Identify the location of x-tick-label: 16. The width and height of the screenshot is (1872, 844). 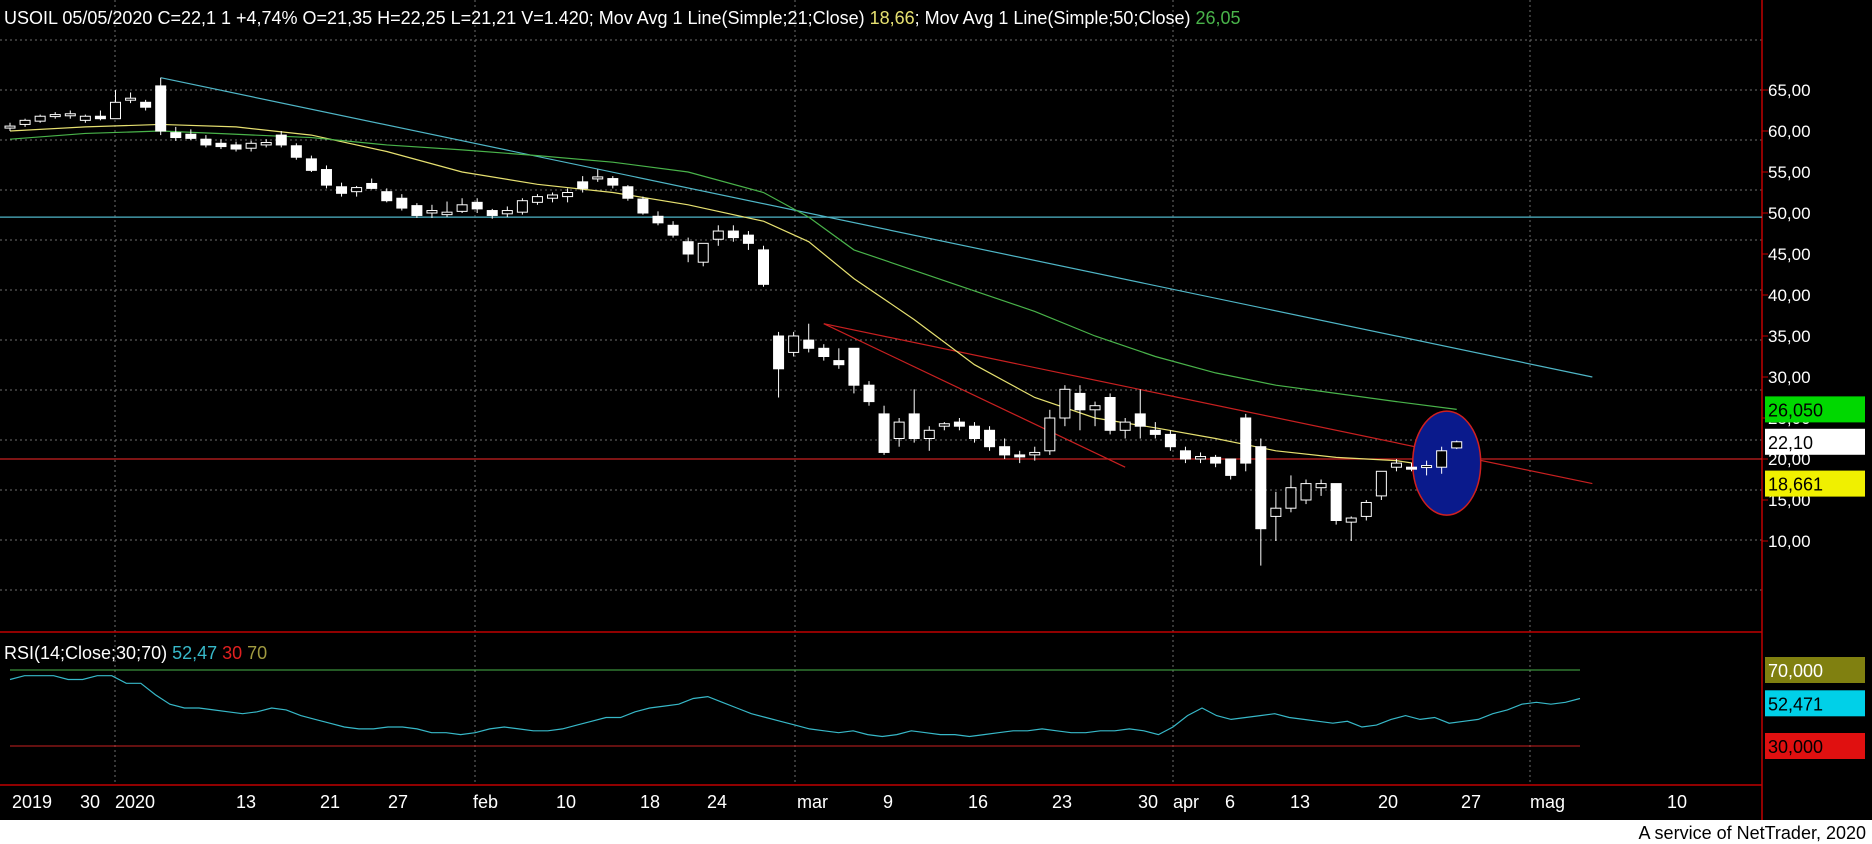
(978, 802).